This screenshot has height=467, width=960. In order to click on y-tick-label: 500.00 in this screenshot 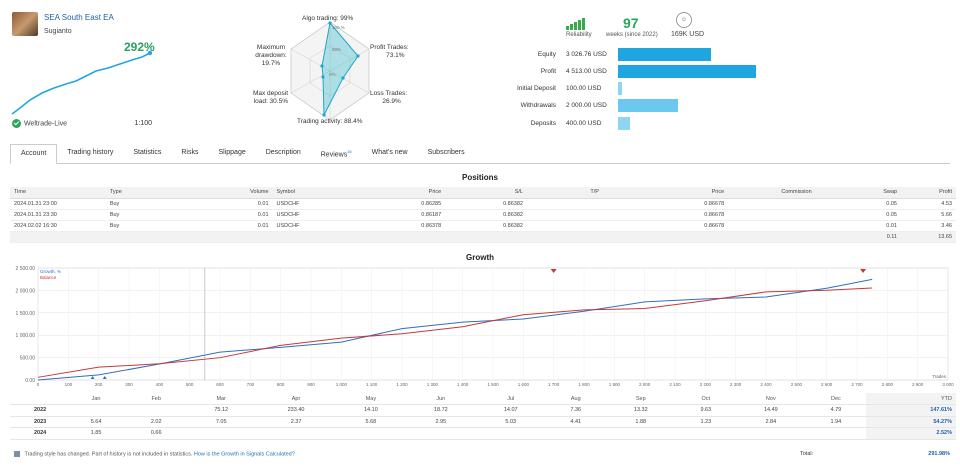, I will do `click(28, 359)`.